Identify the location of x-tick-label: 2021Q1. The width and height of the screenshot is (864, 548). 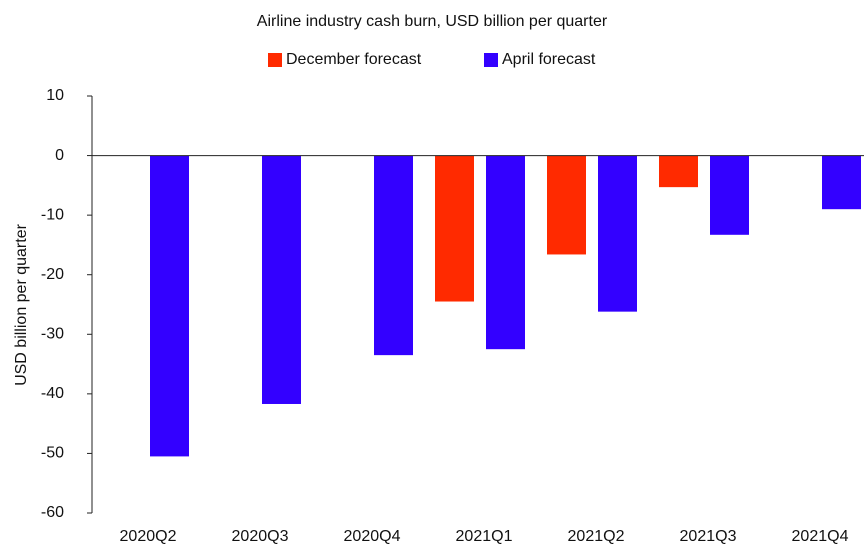
(484, 536).